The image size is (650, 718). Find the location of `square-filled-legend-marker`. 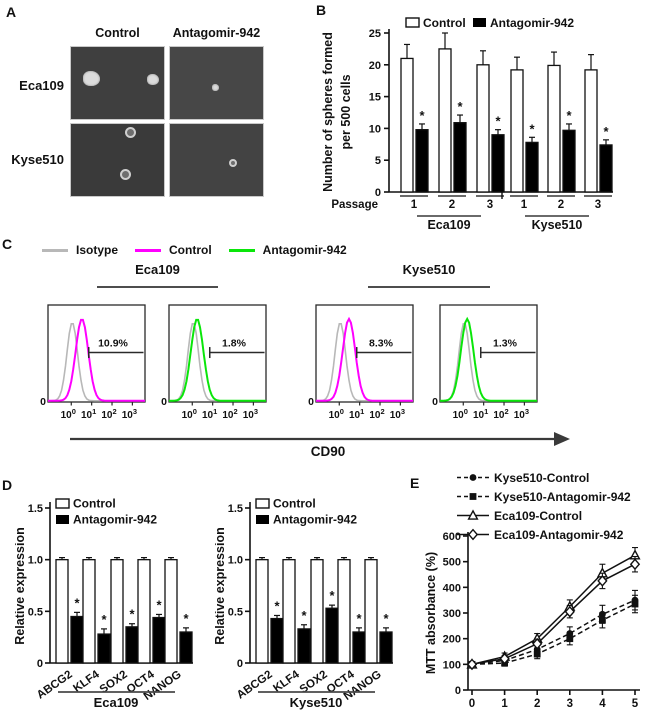

square-filled-legend-marker is located at coordinates (473, 496).